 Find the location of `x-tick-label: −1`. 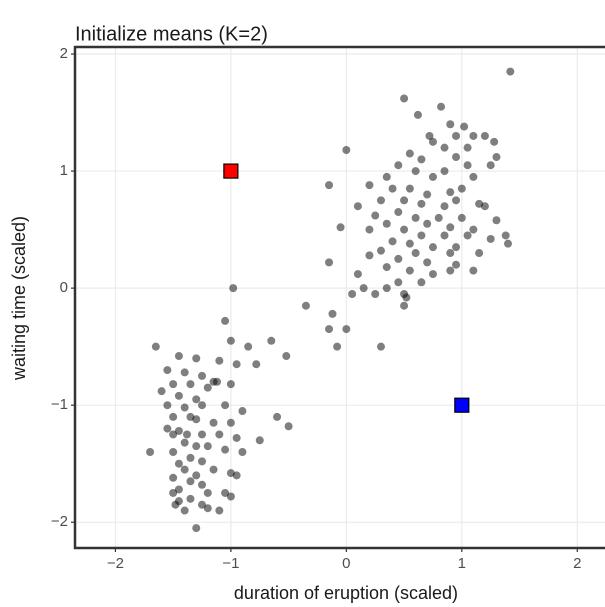

x-tick-label: −1 is located at coordinates (230, 563).